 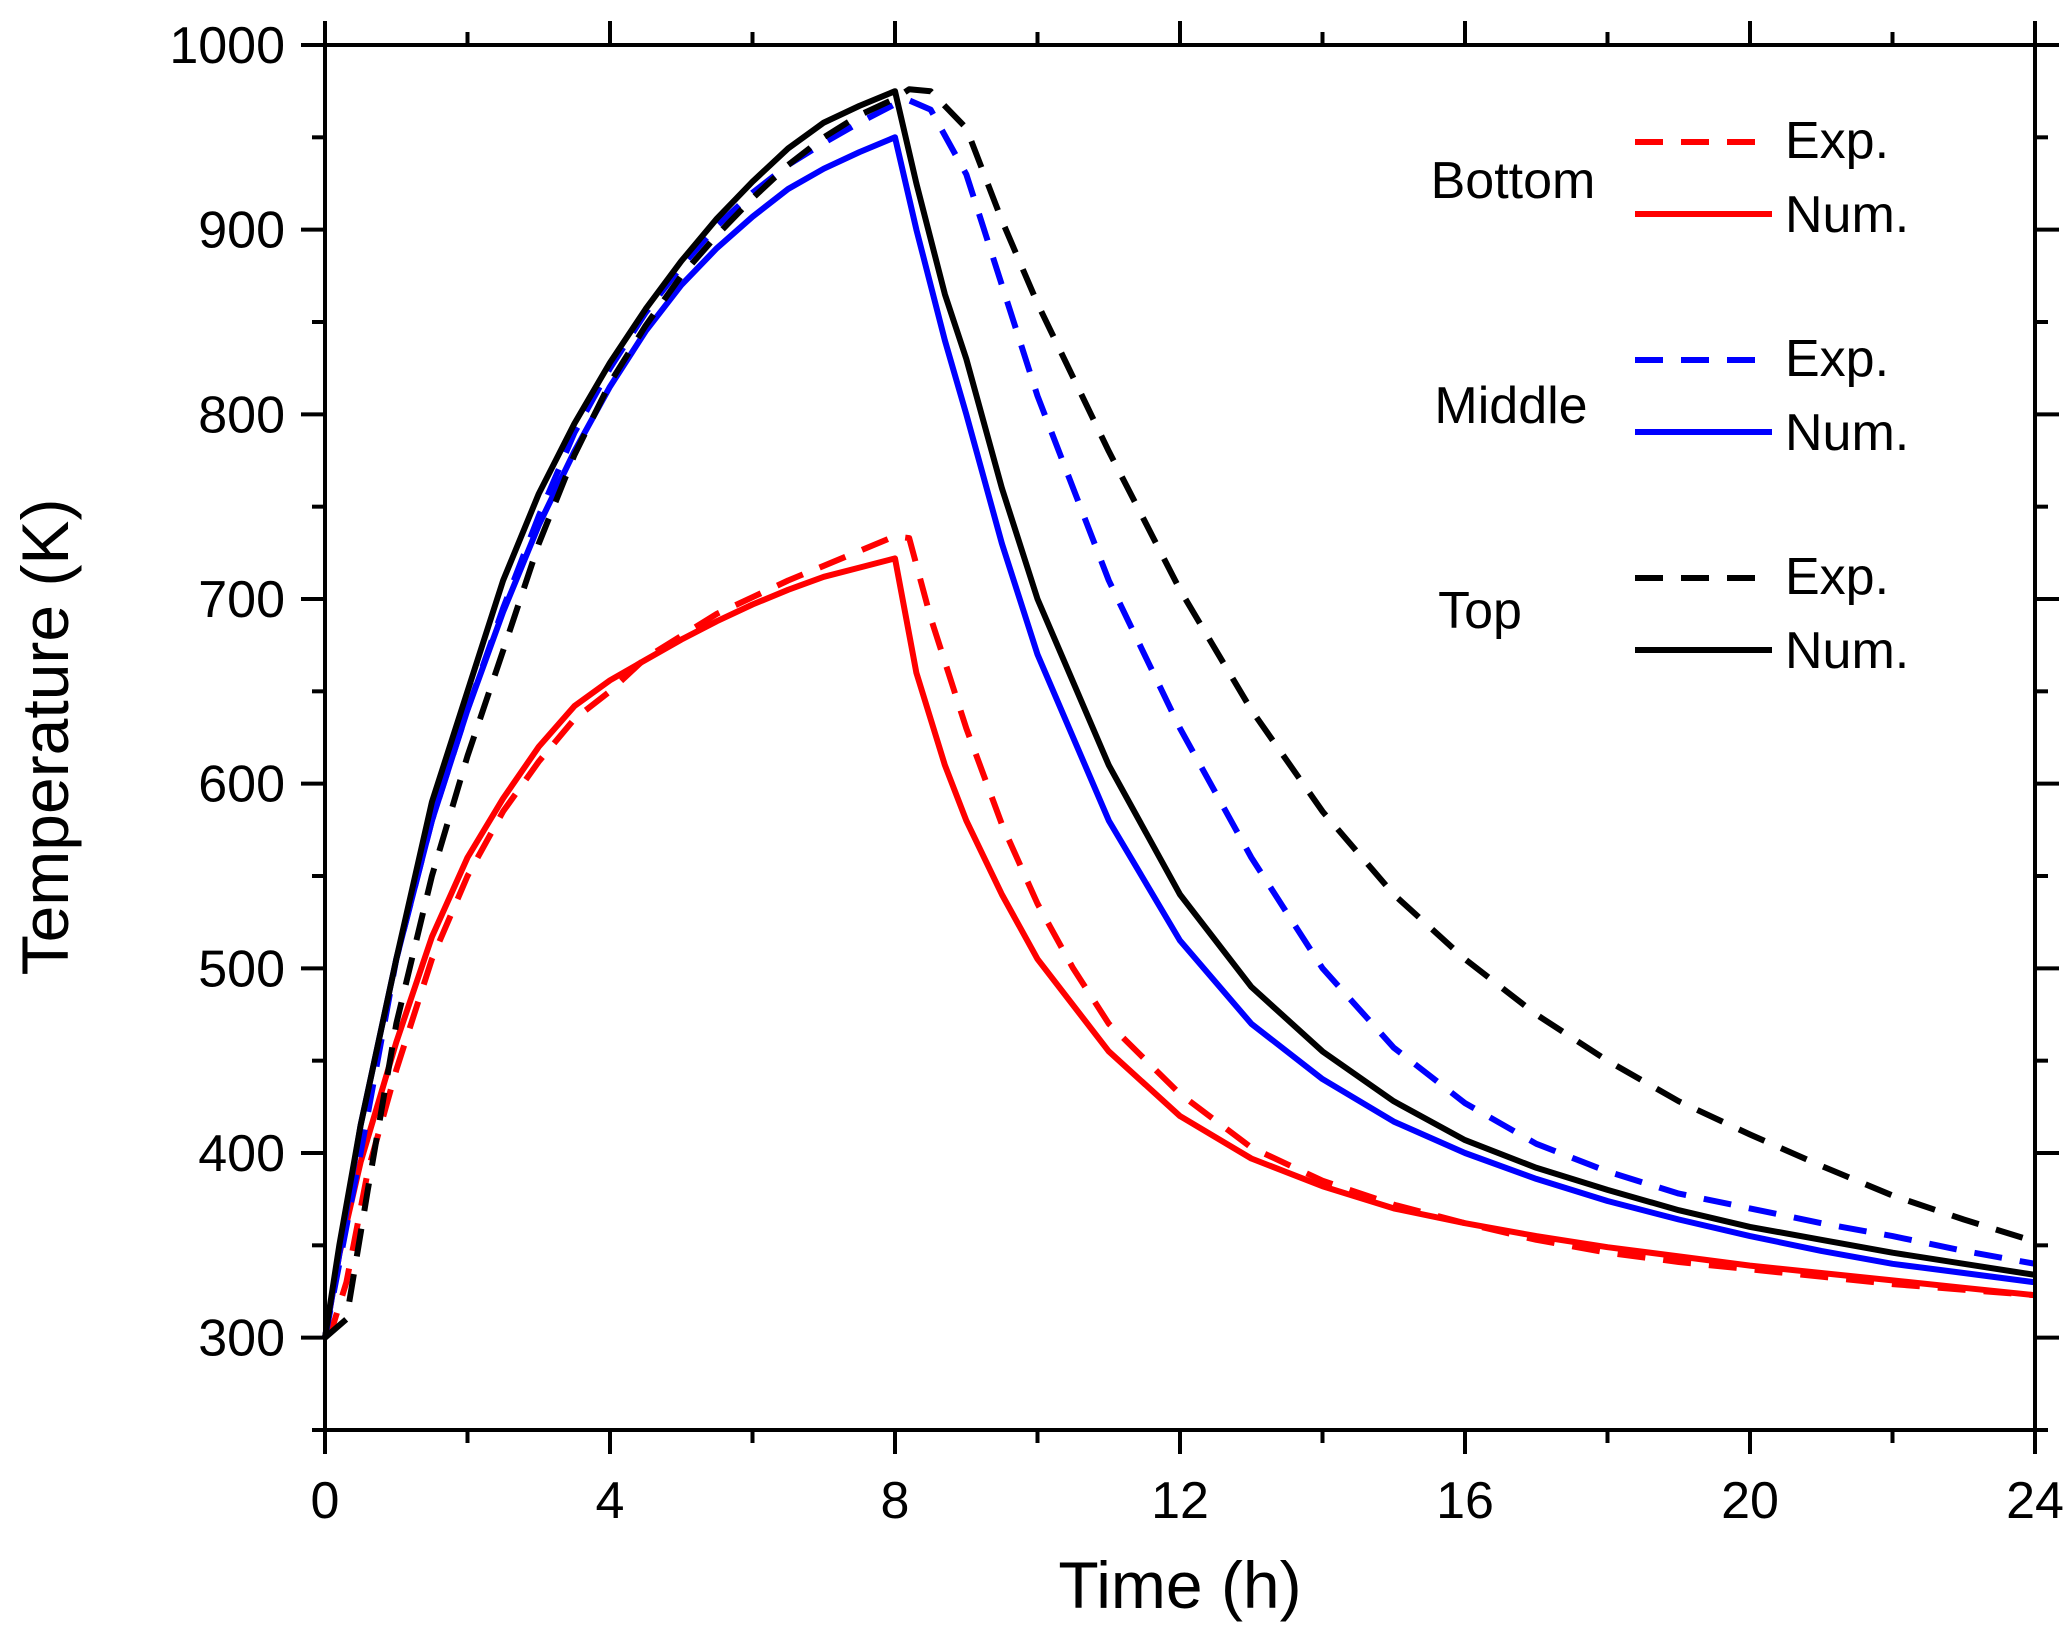 What do you see at coordinates (1179, 1585) in the screenshot?
I see `x-axis-title: Time (h)` at bounding box center [1179, 1585].